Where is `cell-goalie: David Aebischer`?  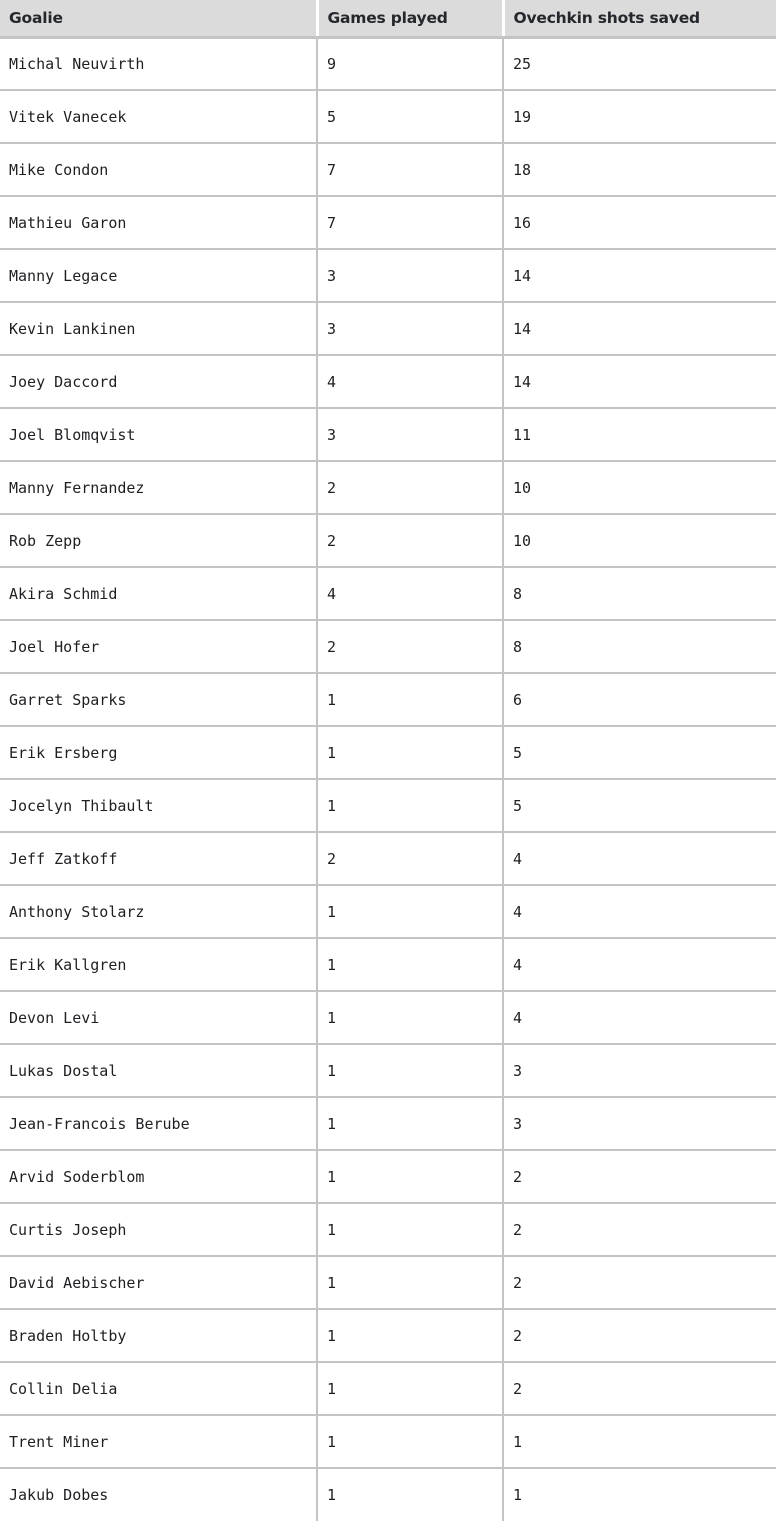 cell-goalie: David Aebischer is located at coordinates (159, 1283).